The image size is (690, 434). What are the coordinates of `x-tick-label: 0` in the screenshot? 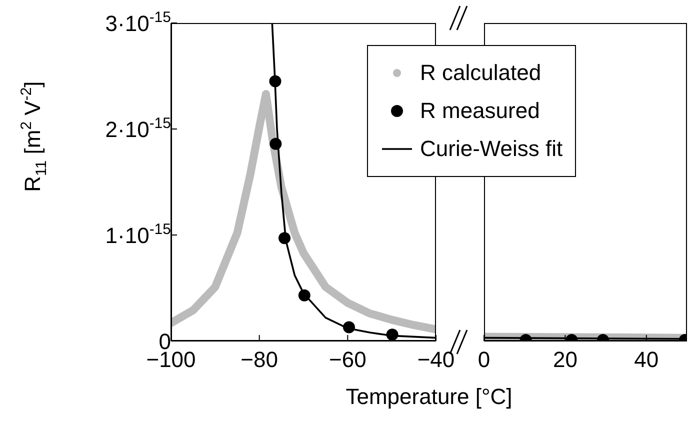 It's located at (484, 359).